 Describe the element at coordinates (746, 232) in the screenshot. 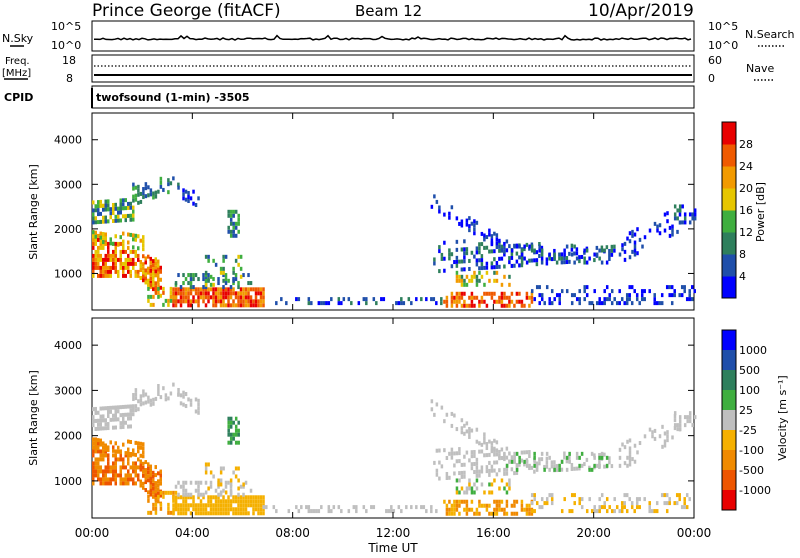

I see `power-colorbar-tick: 12` at that location.